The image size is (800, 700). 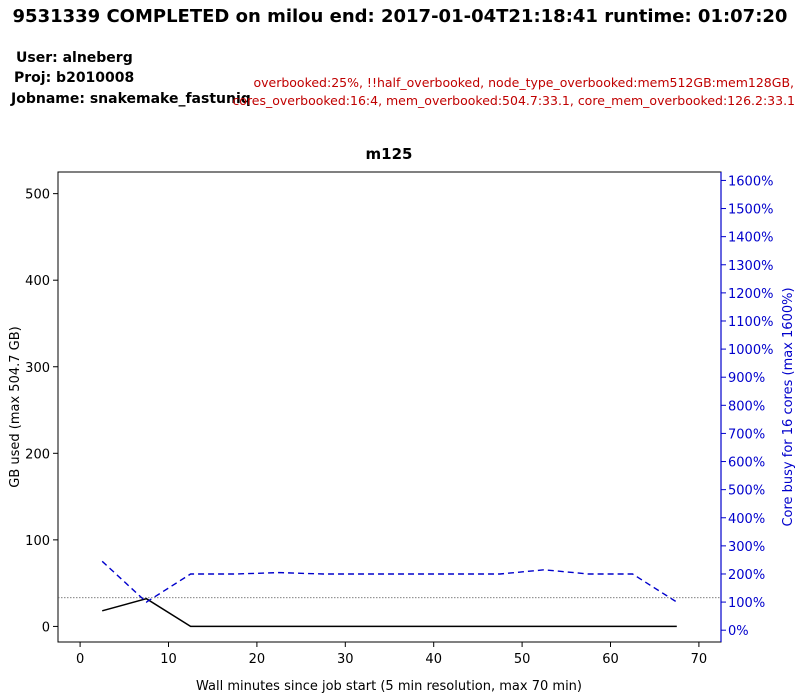 What do you see at coordinates (750, 238) in the screenshot?
I see `y2-tick-label: 1400%` at bounding box center [750, 238].